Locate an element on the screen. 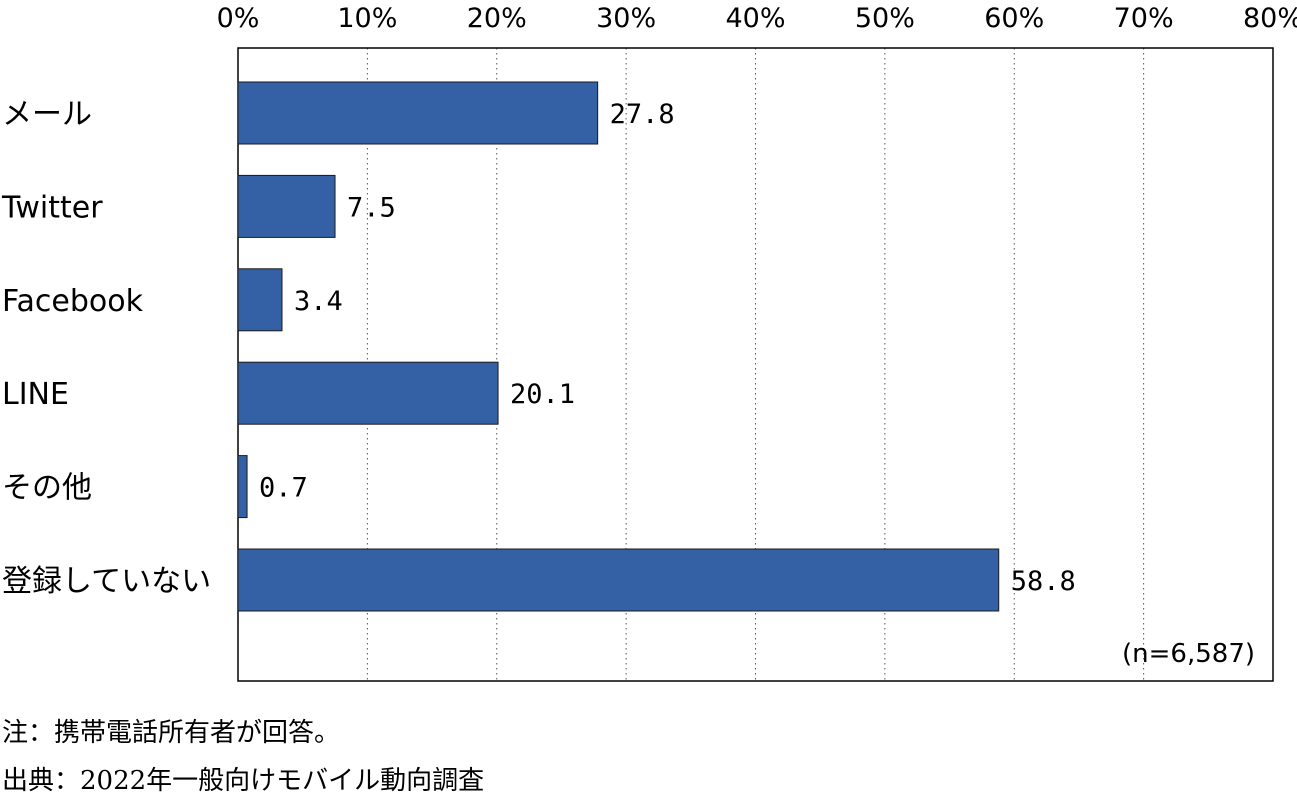  value-label: 20.1 is located at coordinates (542, 394).